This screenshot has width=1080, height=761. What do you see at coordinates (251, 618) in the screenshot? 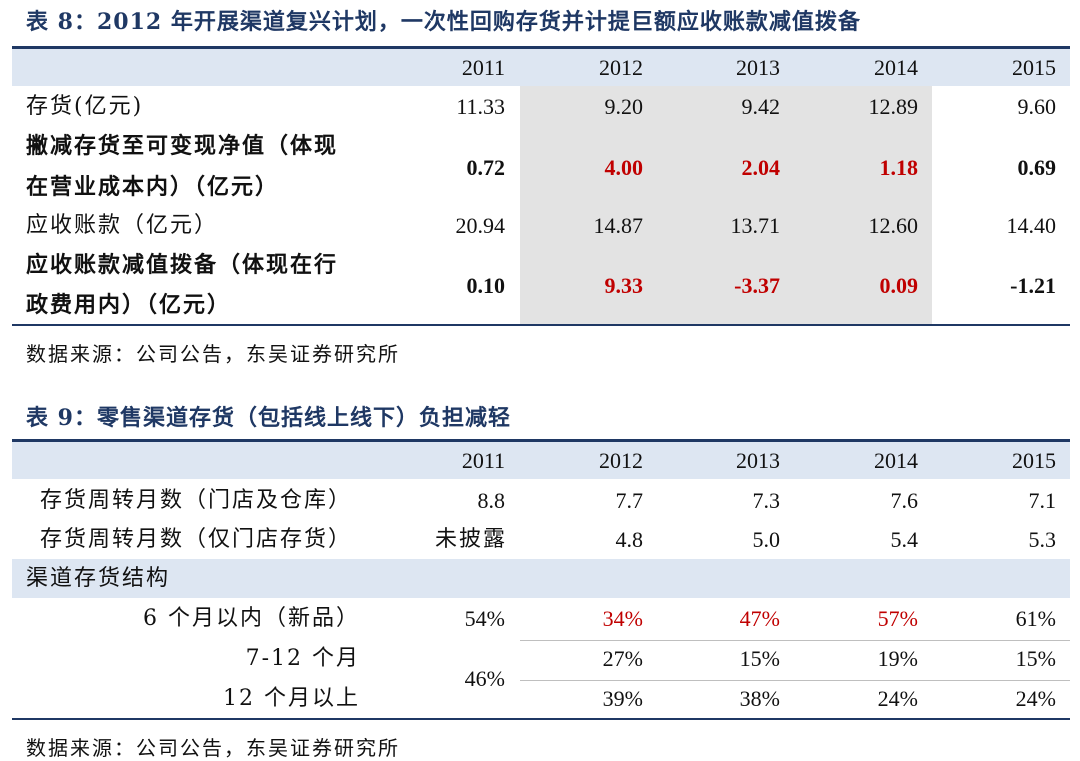
I see `row-label: 6 个月以内（新品）` at bounding box center [251, 618].